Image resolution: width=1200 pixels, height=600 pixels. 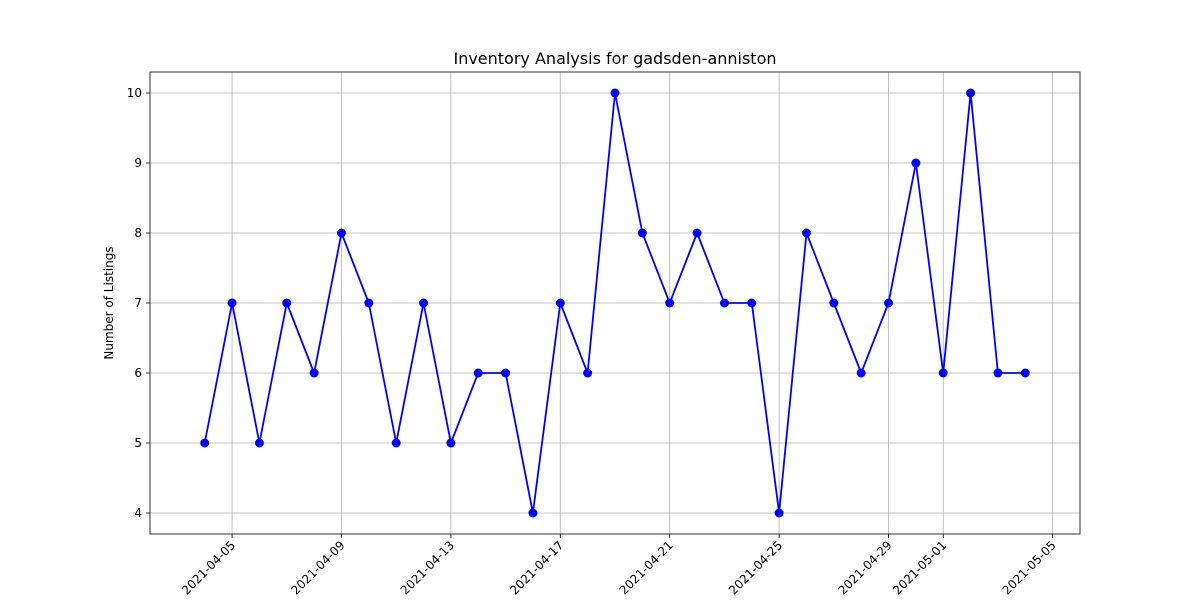 I want to click on chart-title: Inventory Analysis for gadsden-anniston, so click(x=614, y=58).